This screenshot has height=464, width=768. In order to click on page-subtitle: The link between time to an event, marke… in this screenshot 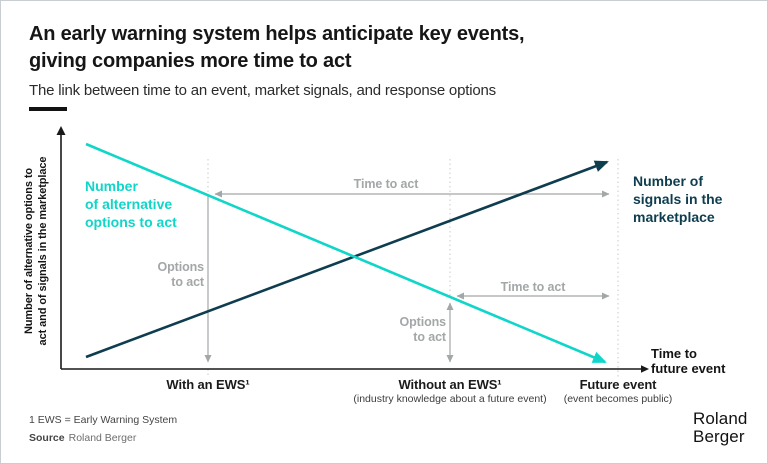, I will do `click(262, 90)`.